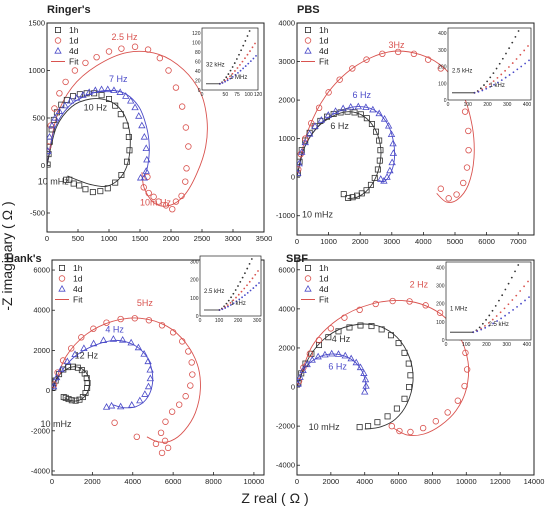  Describe the element at coordinates (43, 165) in the screenshot. I see `y-tick-label: 0` at that location.